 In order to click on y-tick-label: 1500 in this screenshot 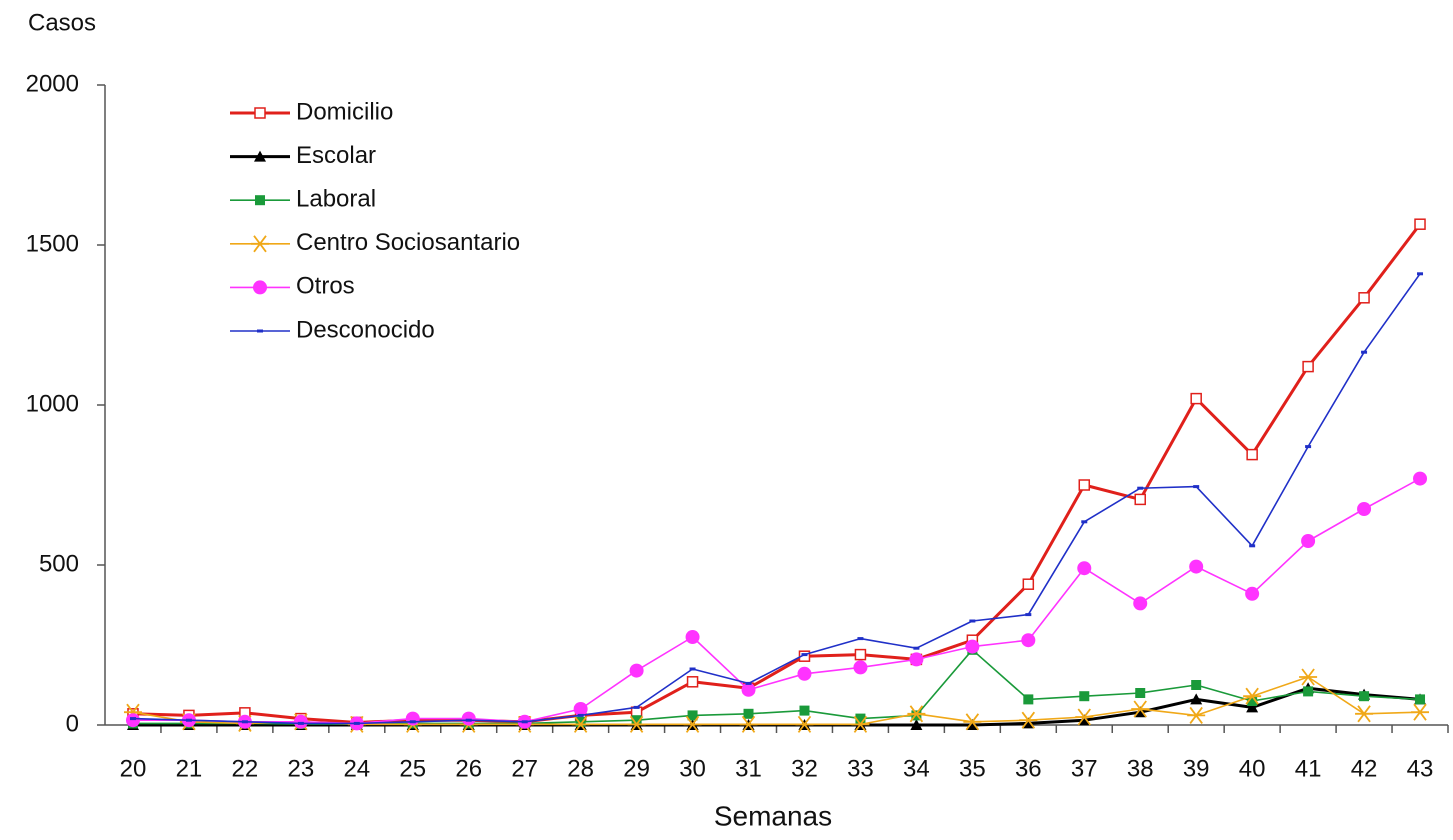, I will do `click(52, 243)`.